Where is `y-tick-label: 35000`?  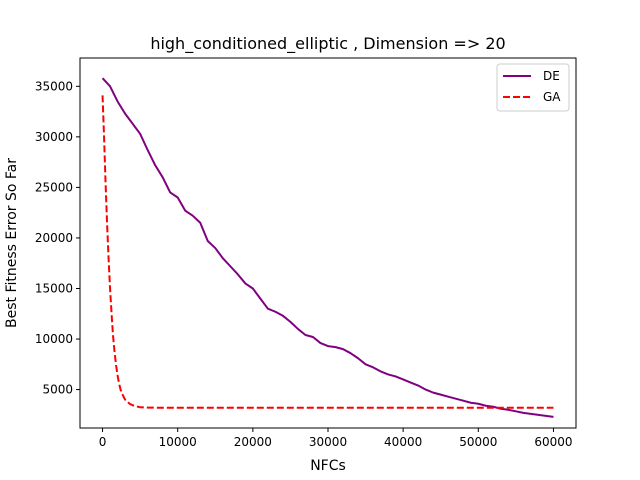 y-tick-label: 35000 is located at coordinates (54, 86).